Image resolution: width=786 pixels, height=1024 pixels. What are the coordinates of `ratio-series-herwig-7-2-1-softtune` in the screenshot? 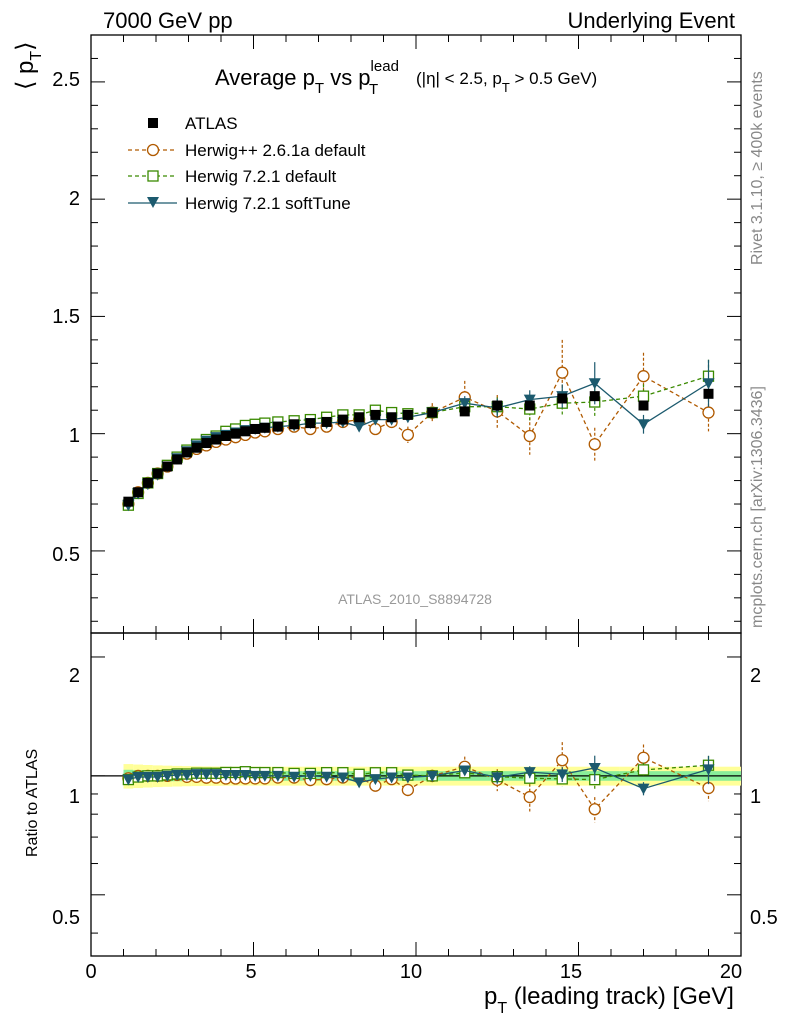 It's located at (418, 775).